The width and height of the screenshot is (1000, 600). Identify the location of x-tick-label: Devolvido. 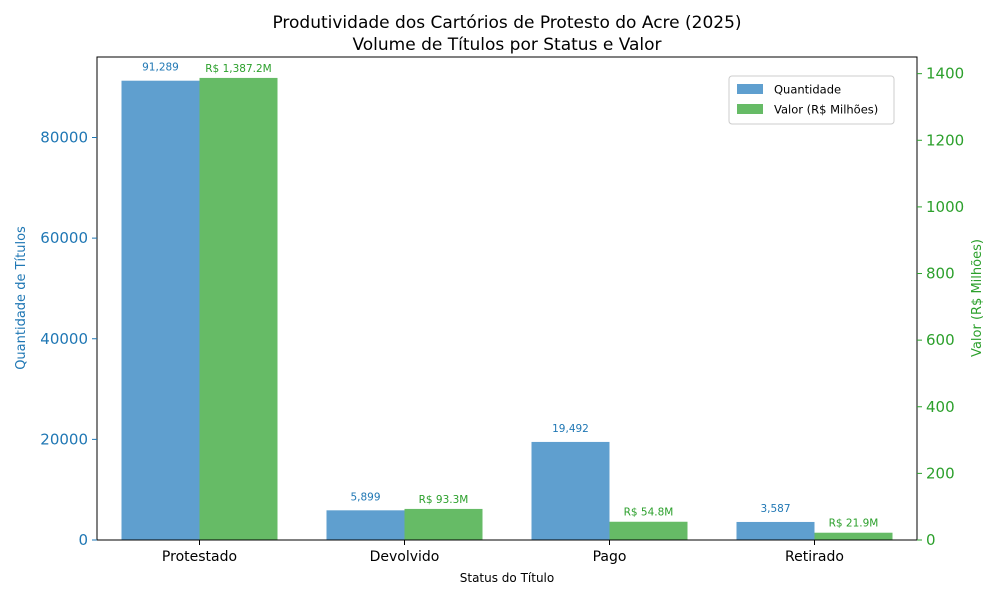
(405, 557).